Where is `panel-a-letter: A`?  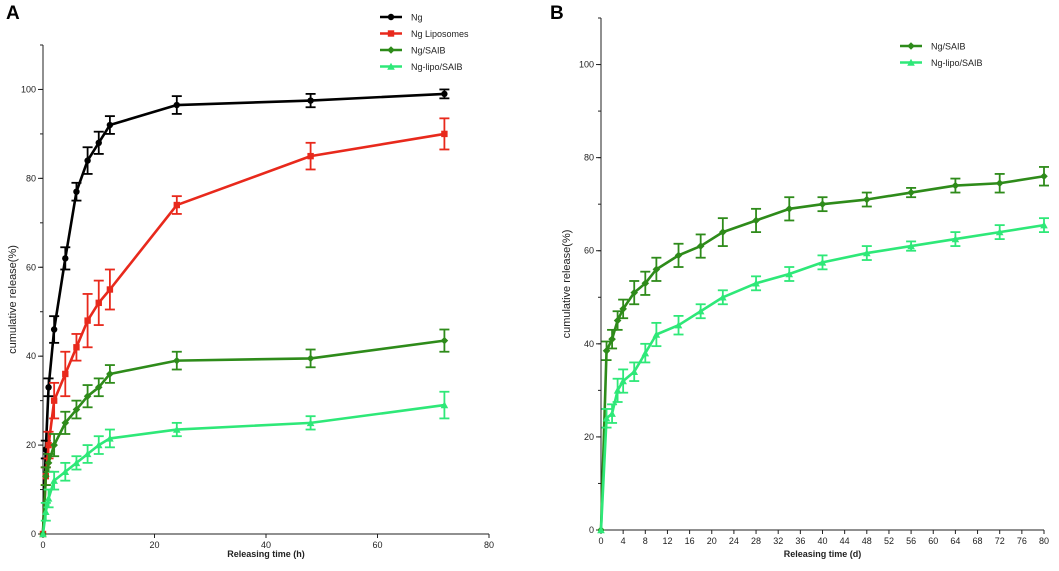
panel-a-letter: A is located at coordinates (13, 13).